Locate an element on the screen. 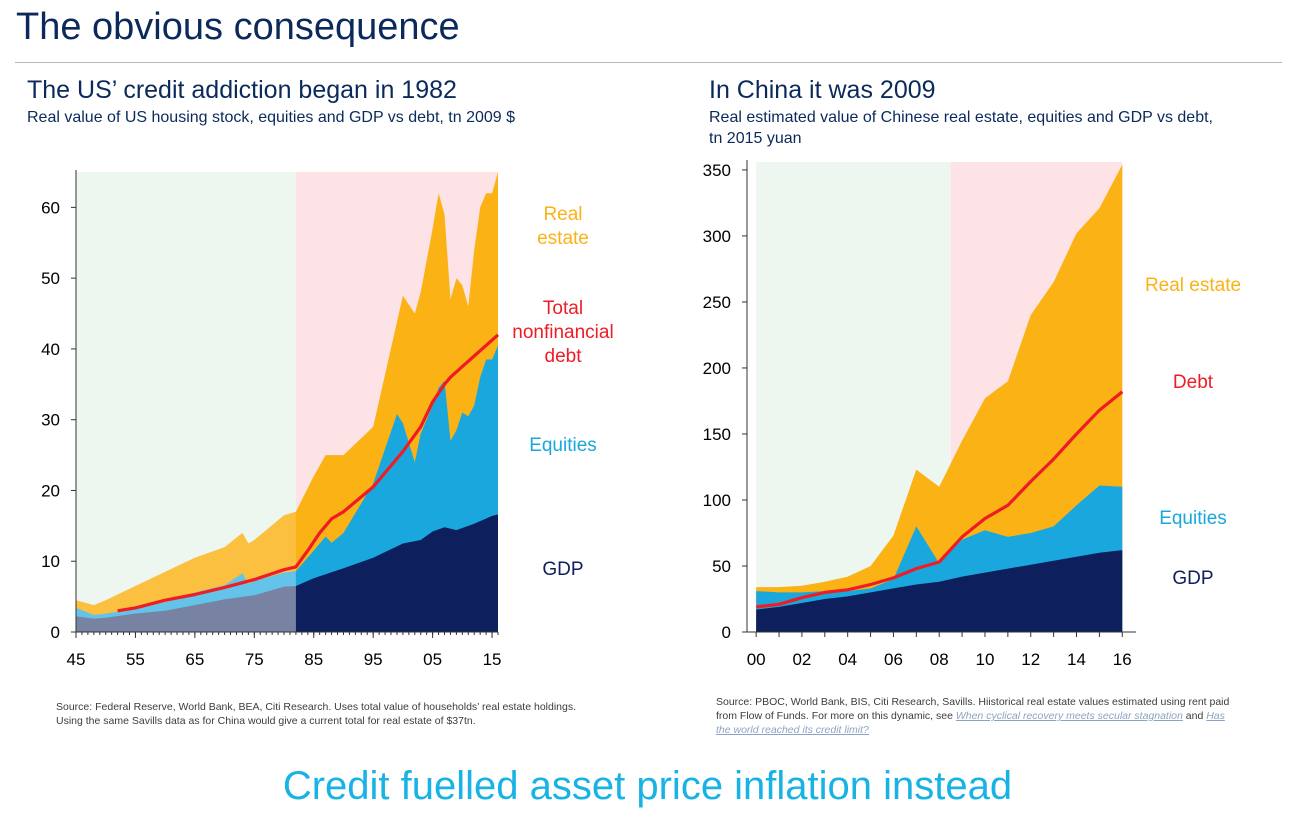 The width and height of the screenshot is (1295, 825). us-series-label-total-nonfinancial-debt: debt is located at coordinates (564, 356).